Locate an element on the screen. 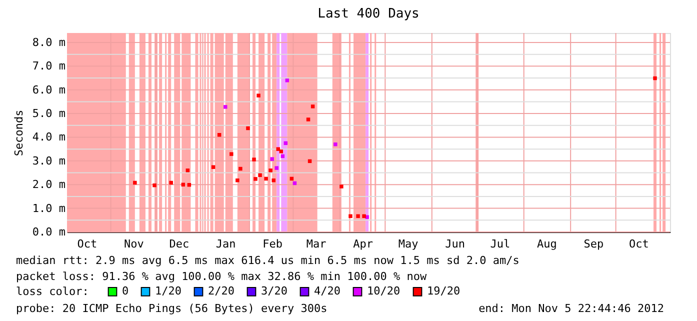  x-tick-label: Feb is located at coordinates (272, 244).